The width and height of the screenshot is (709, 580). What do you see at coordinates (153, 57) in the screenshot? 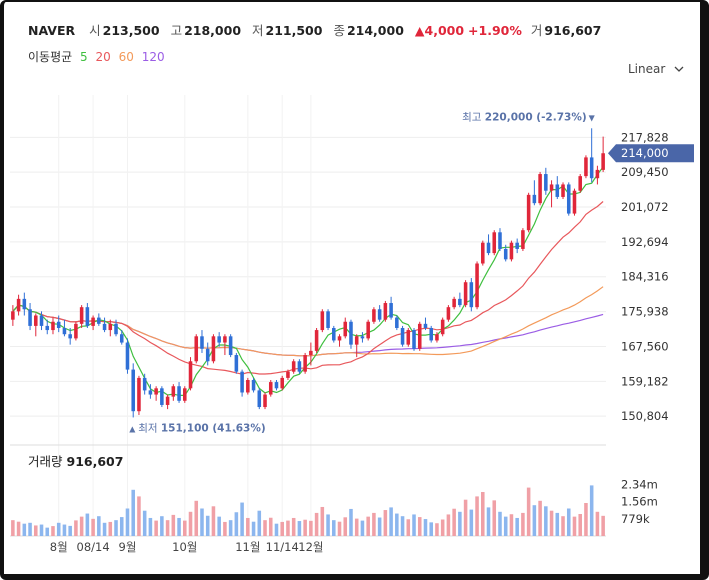
I see `ma120-legend: 120` at bounding box center [153, 57].